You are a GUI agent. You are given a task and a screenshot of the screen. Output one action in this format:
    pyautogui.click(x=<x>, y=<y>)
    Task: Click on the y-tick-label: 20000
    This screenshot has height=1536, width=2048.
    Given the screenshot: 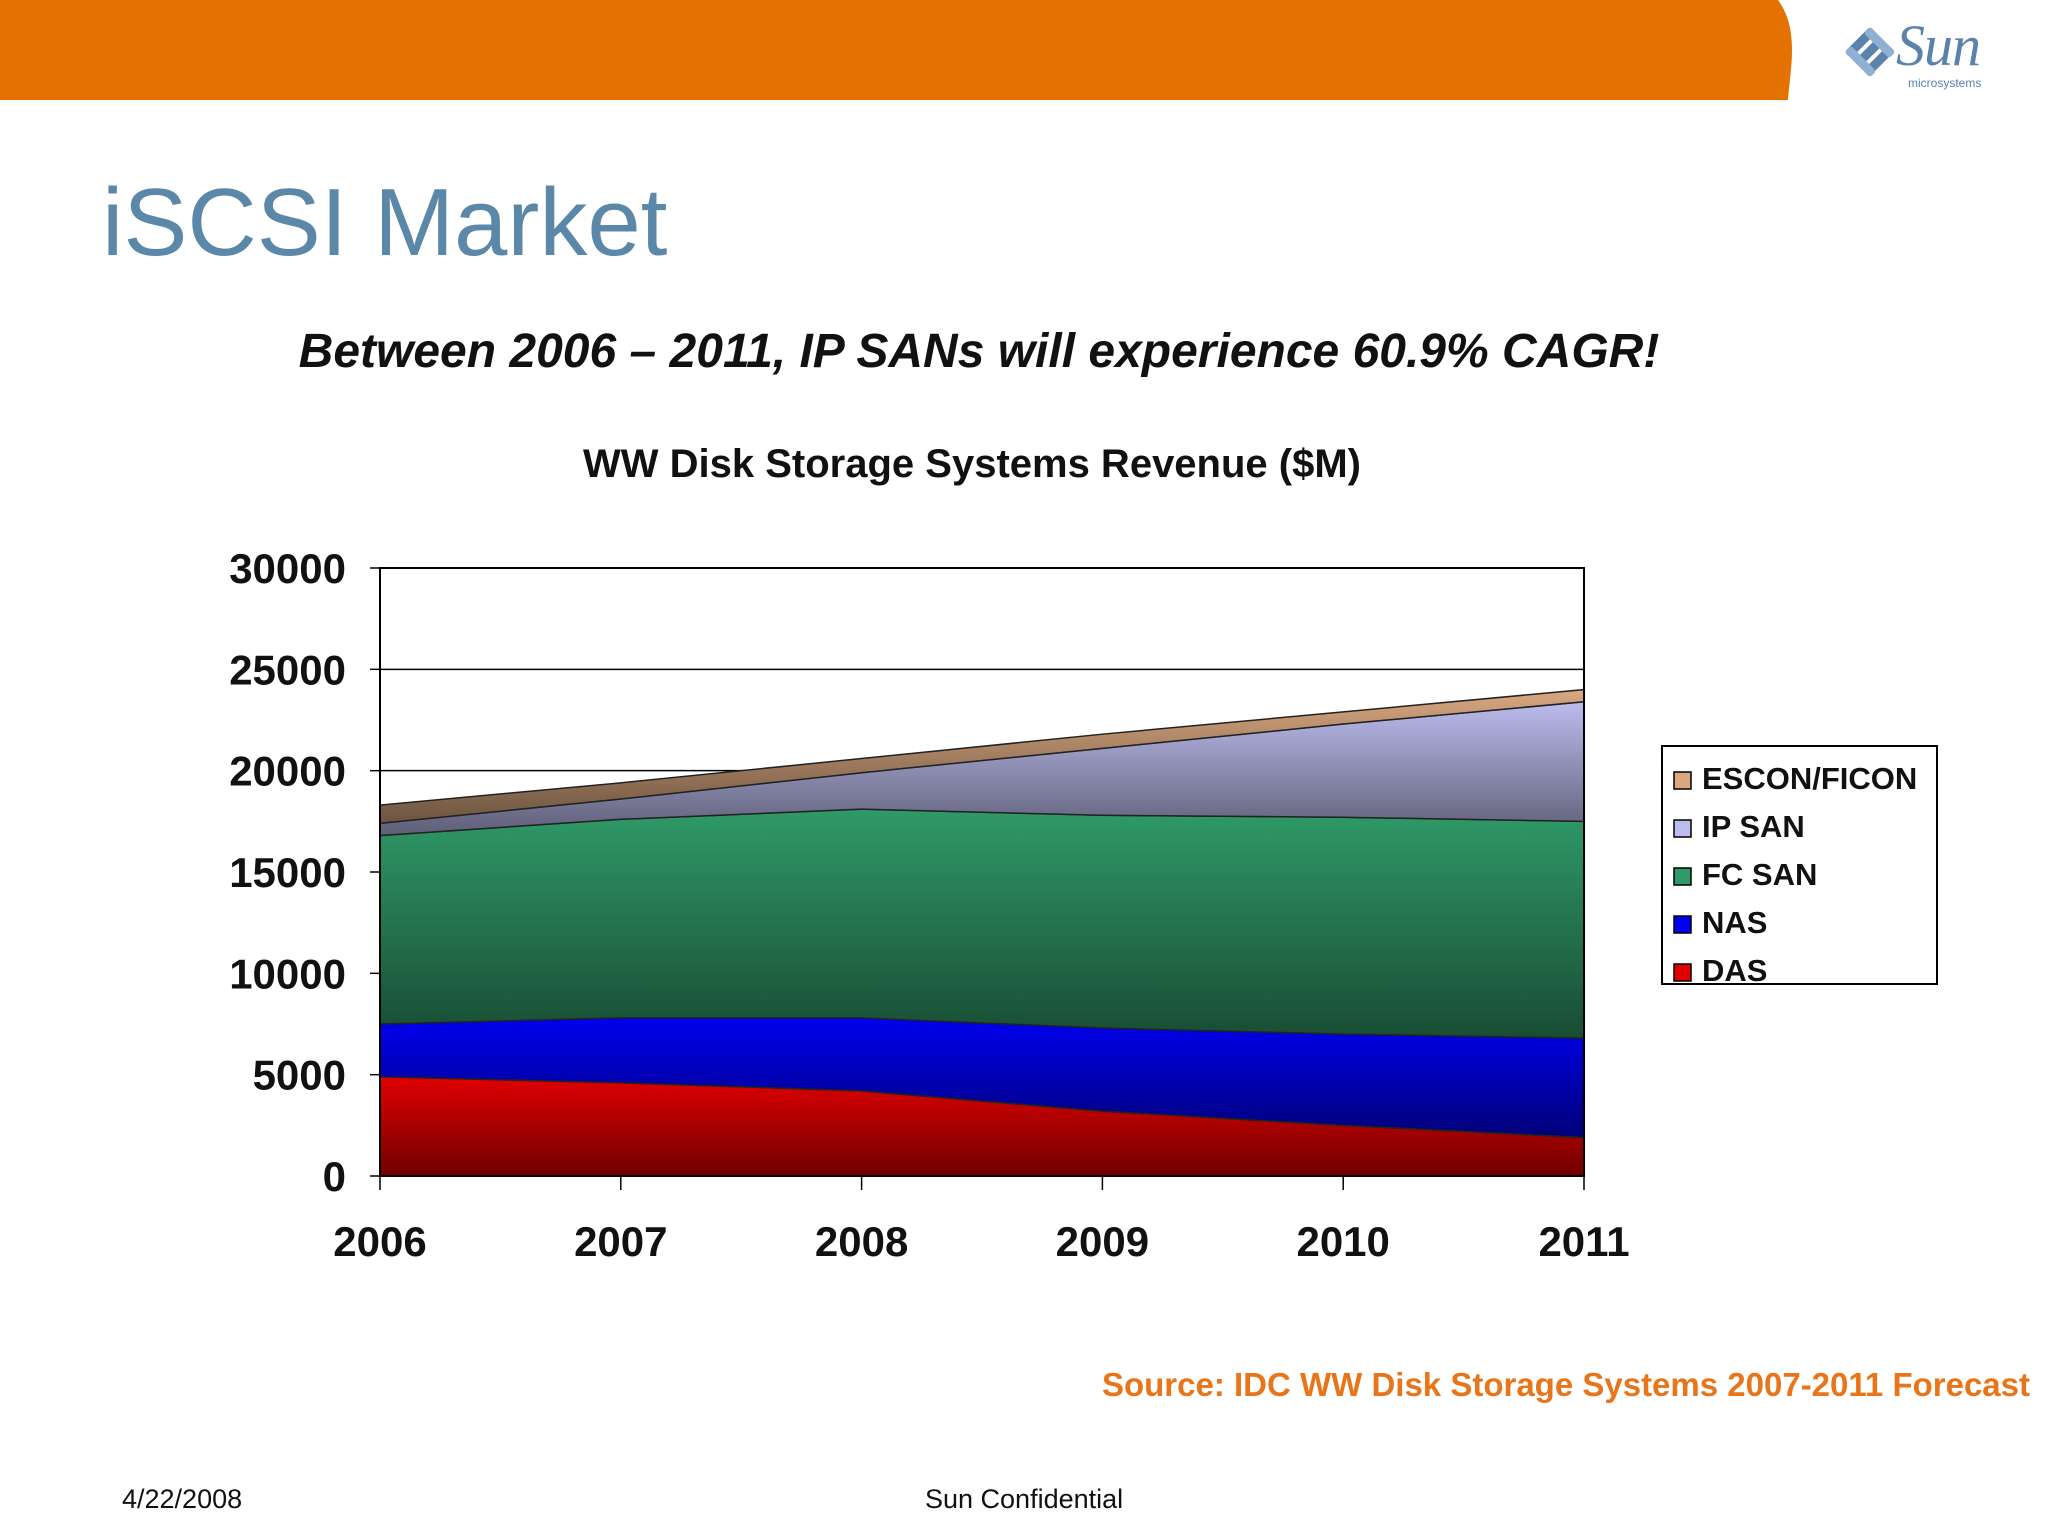 What is the action you would take?
    pyautogui.click(x=287, y=771)
    